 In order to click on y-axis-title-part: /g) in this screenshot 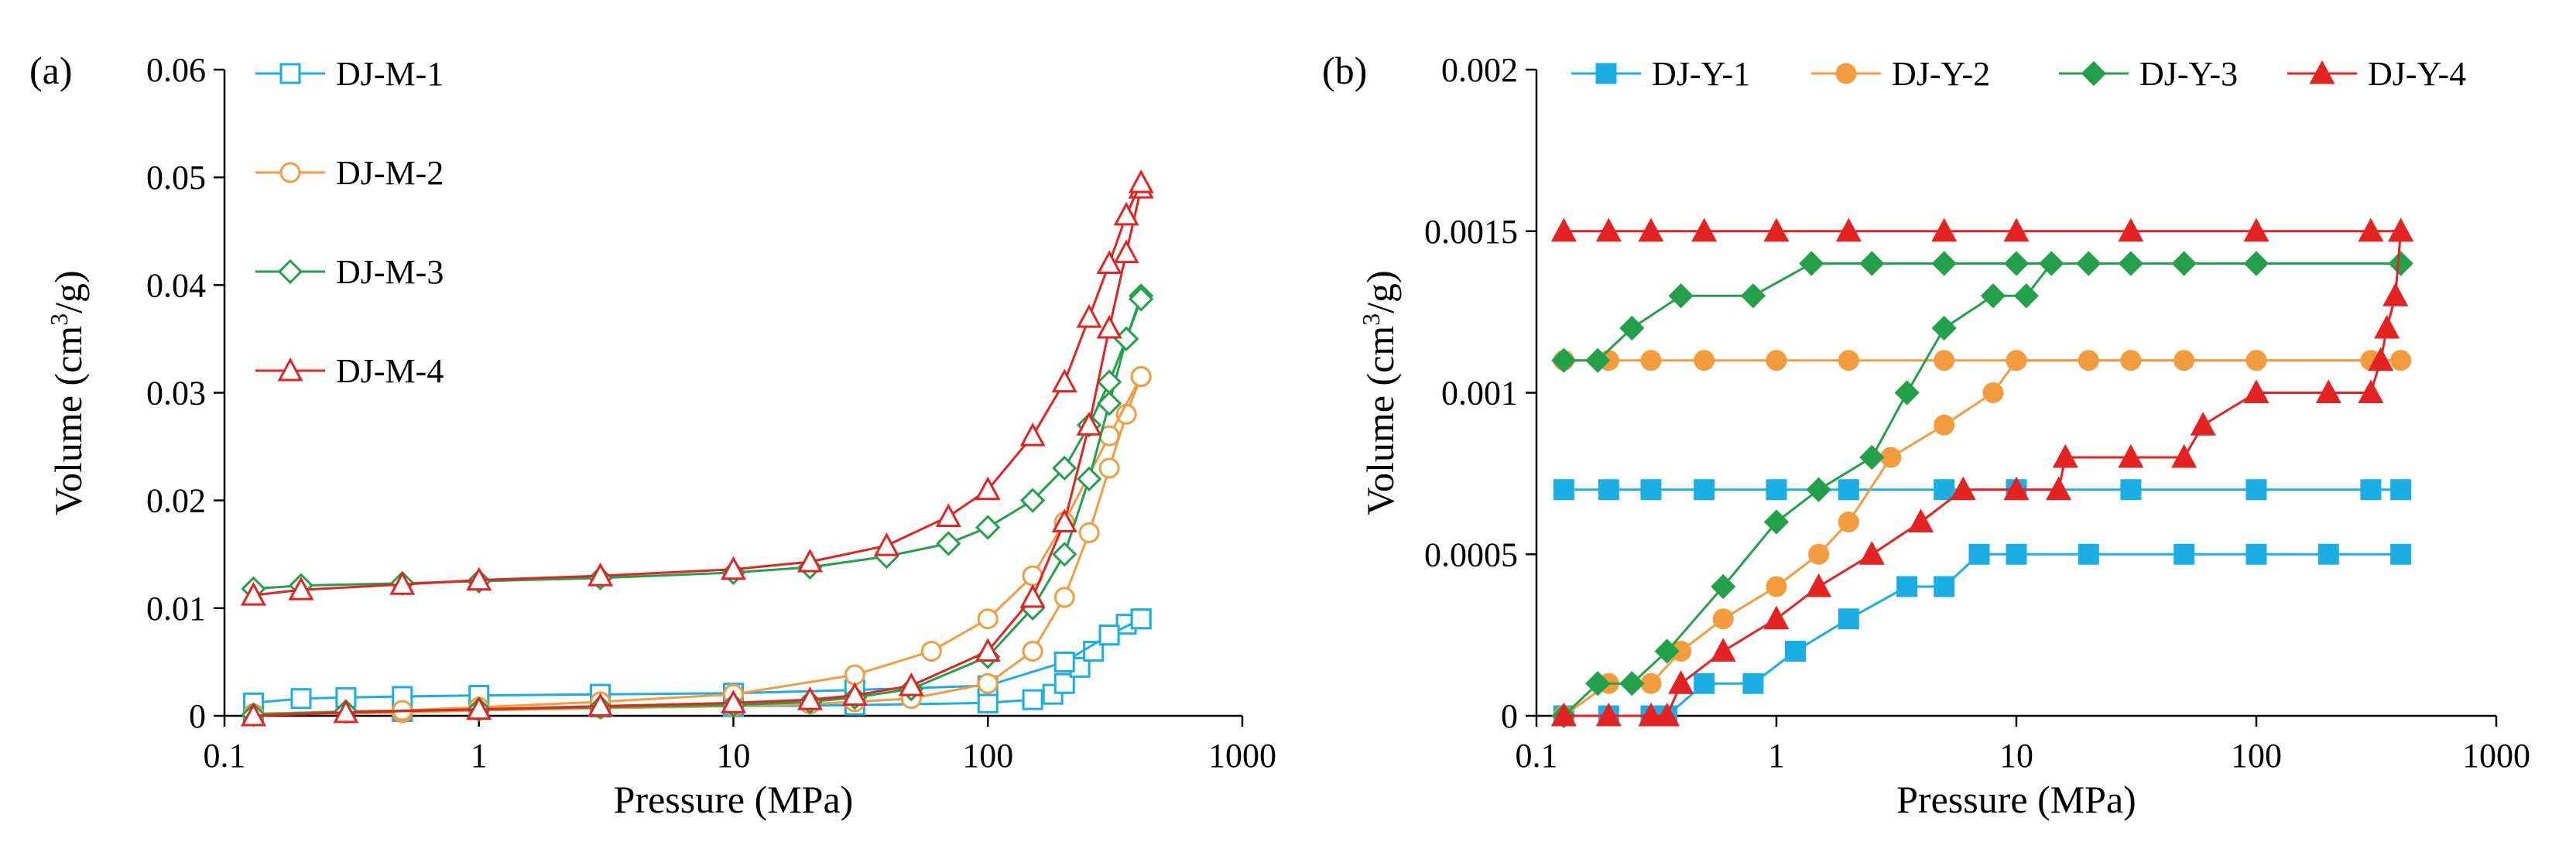, I will do `click(1380, 291)`.